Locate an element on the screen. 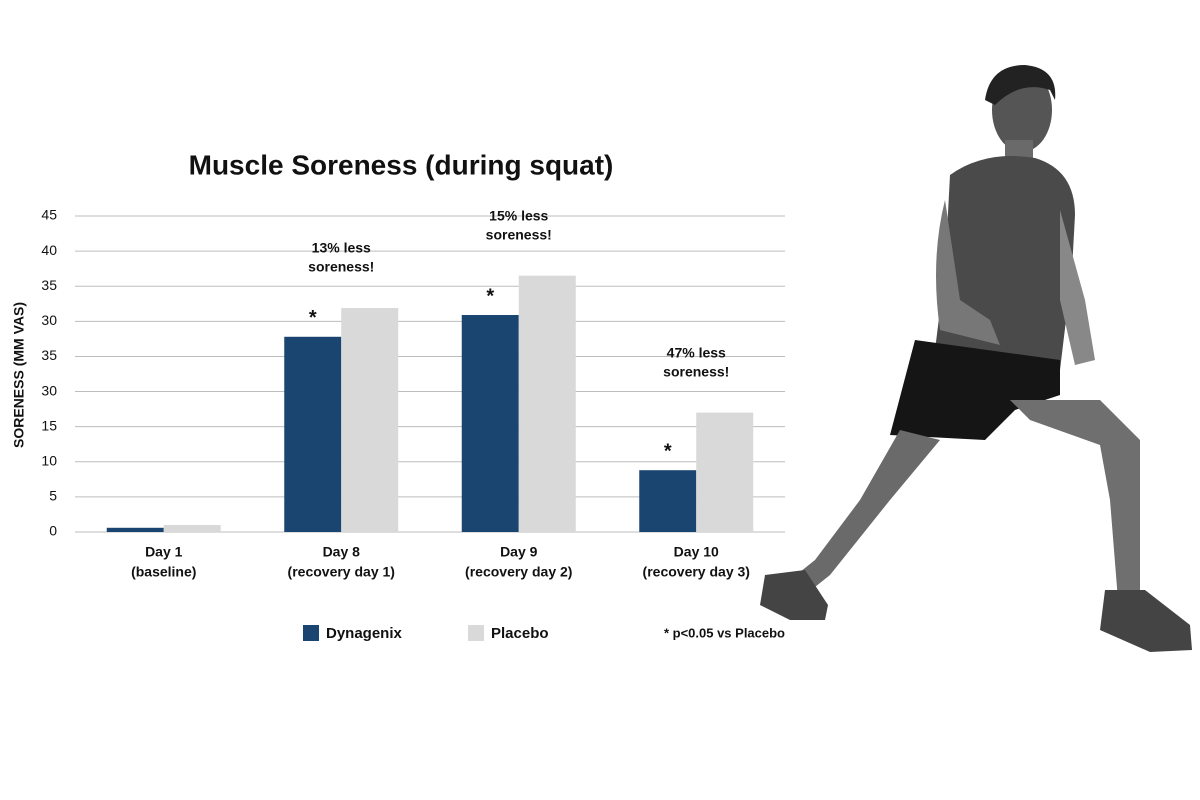 The width and height of the screenshot is (1200, 800). x-tick-label: Day 1 is located at coordinates (164, 552).